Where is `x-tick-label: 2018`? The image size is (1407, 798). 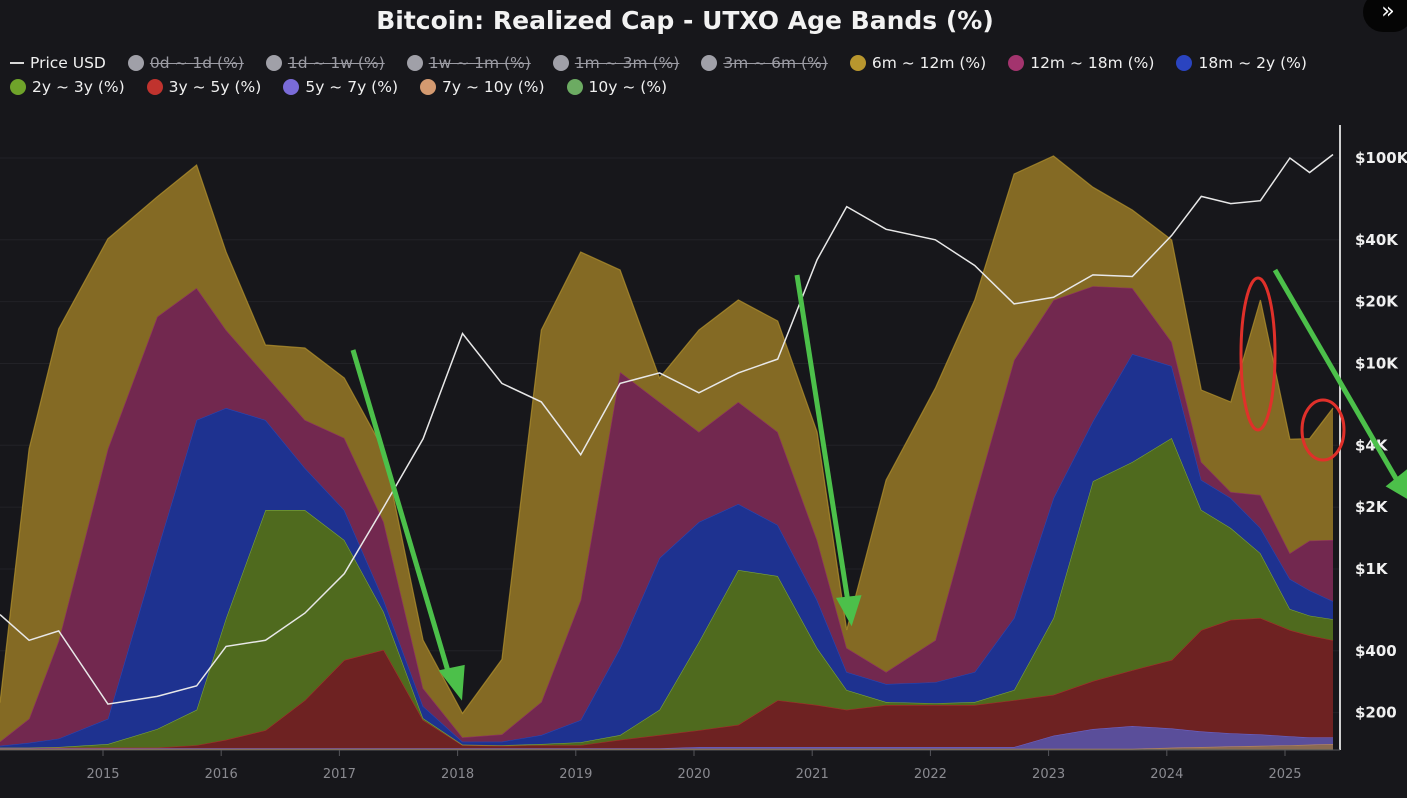 x-tick-label: 2018 is located at coordinates (457, 774).